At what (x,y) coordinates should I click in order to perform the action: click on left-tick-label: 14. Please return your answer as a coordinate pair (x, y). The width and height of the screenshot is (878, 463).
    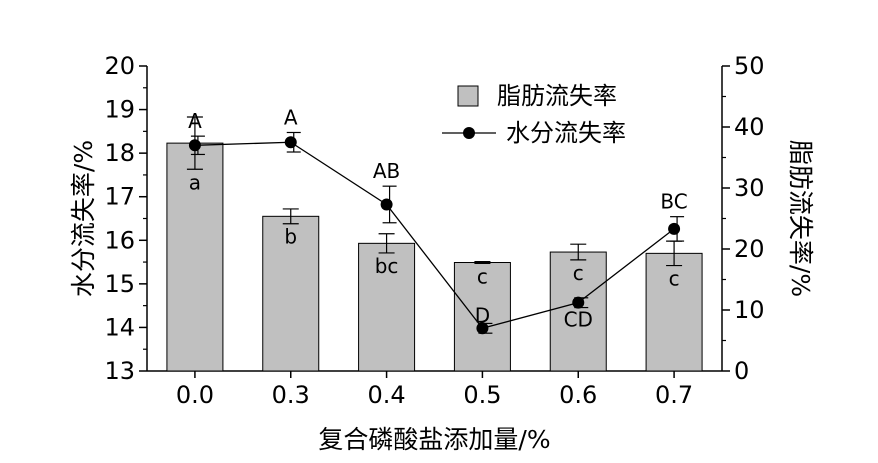
    Looking at the image, I should click on (119, 327).